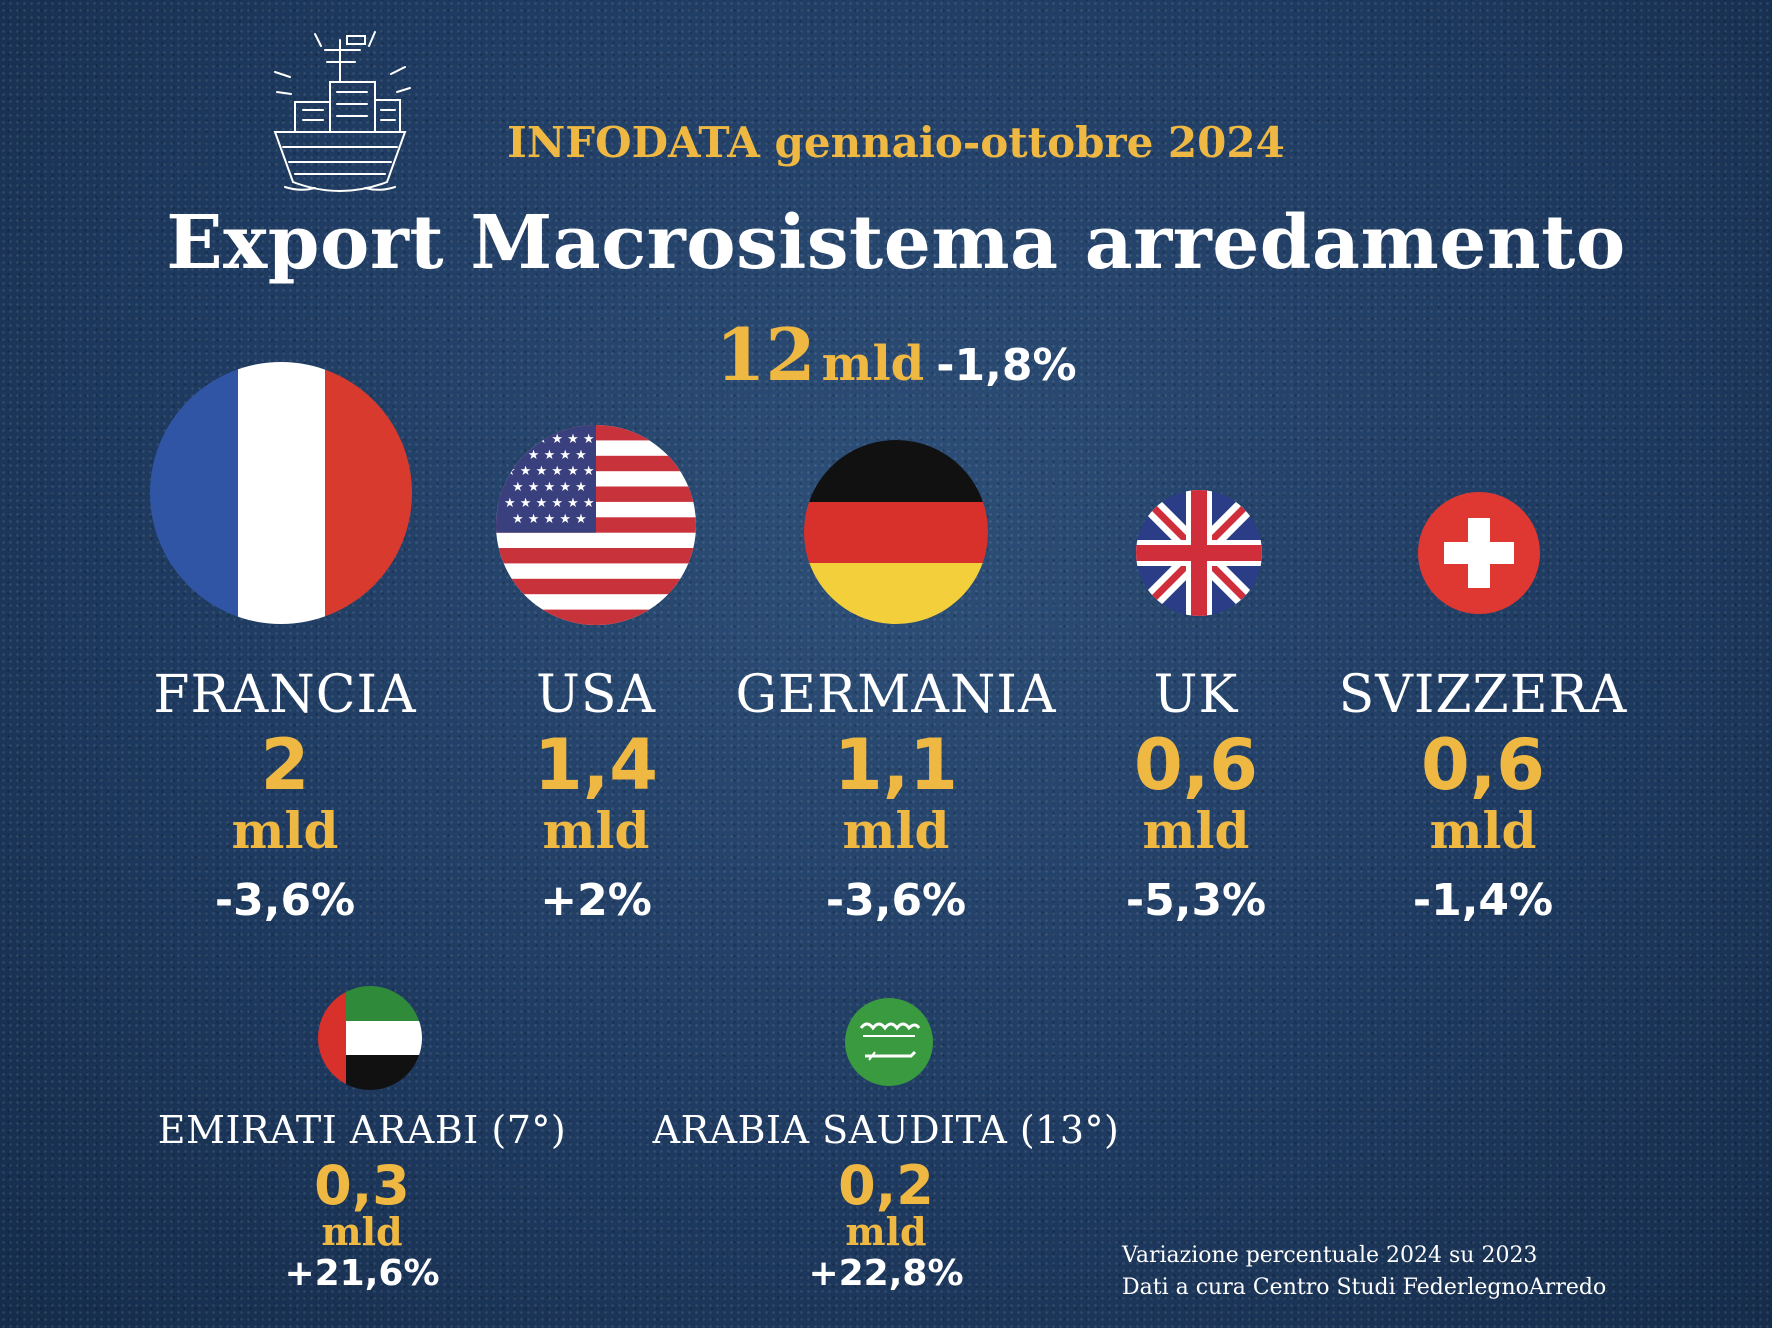  Describe the element at coordinates (1199, 553) in the screenshot. I see `uk-flag-icon` at that location.